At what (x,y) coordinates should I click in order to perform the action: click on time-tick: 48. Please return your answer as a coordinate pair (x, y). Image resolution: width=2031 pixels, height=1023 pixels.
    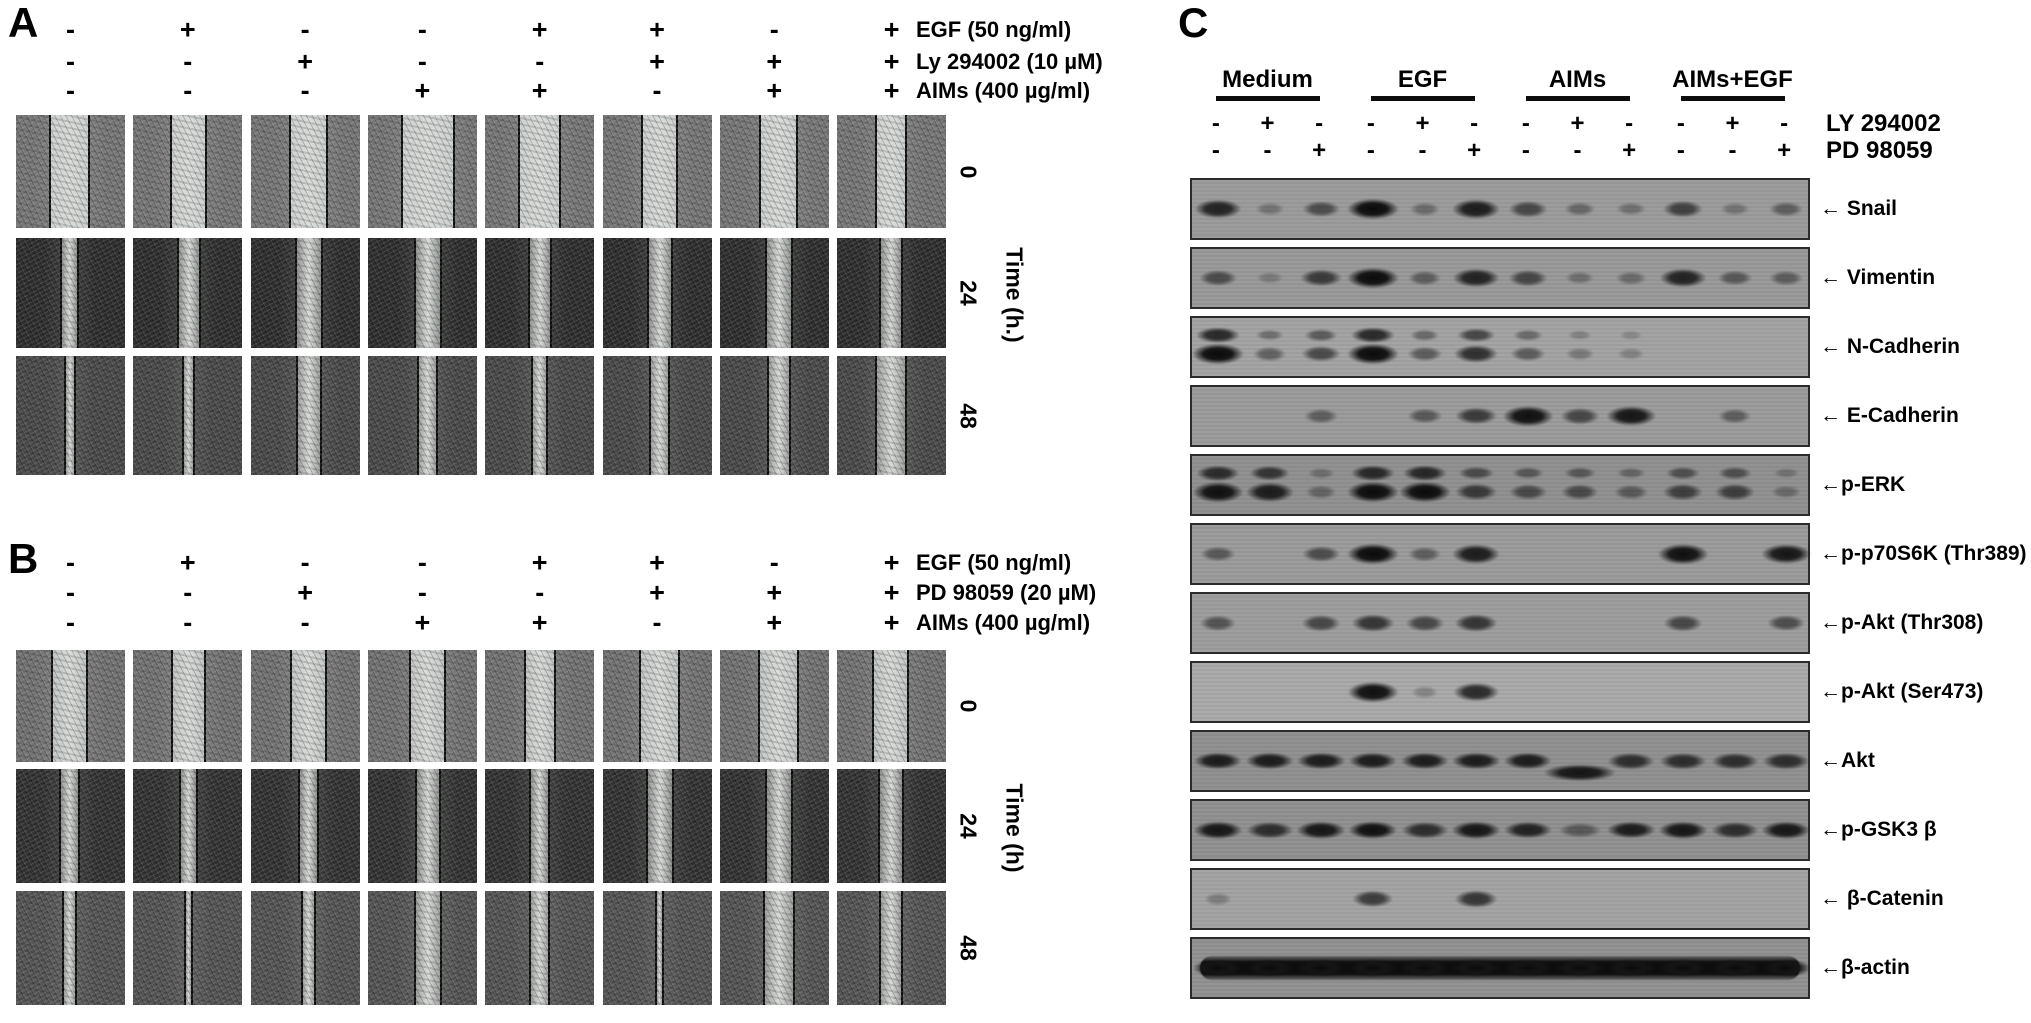
    Looking at the image, I should click on (968, 948).